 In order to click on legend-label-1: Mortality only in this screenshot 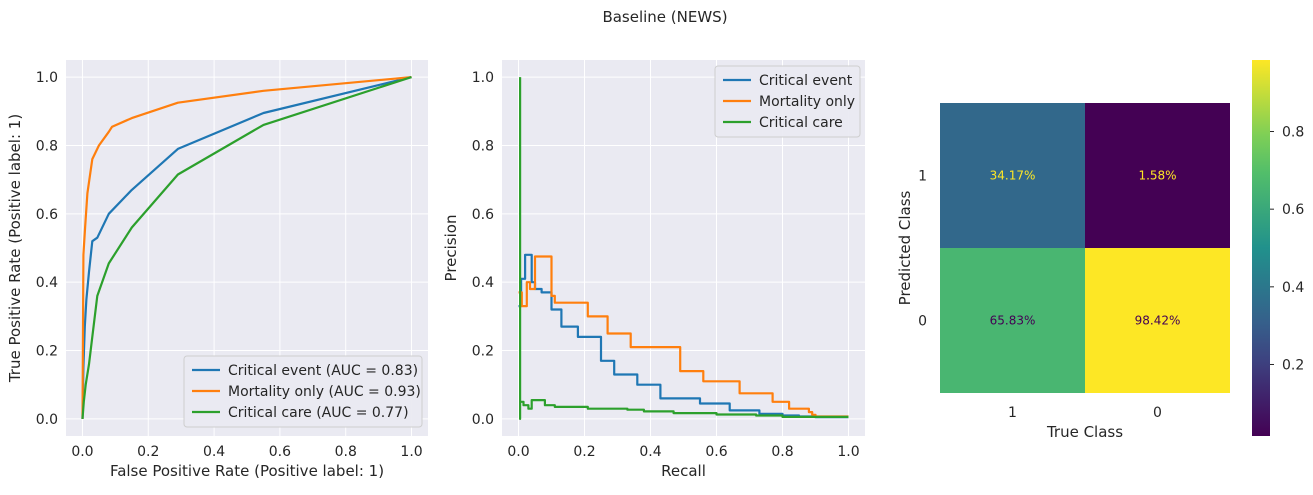, I will do `click(807, 102)`.